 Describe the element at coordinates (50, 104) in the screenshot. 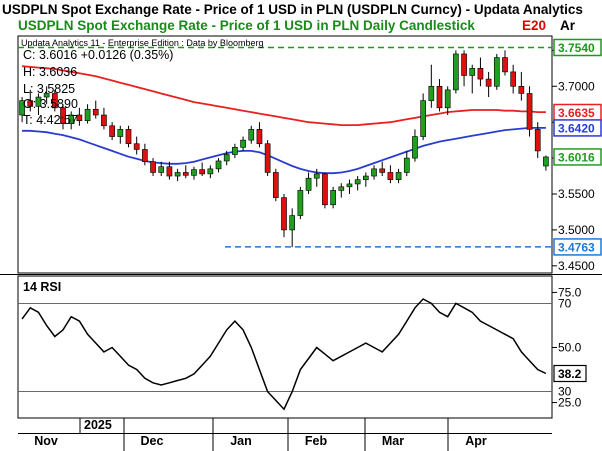

I see `info-open: O: 3.5890` at that location.